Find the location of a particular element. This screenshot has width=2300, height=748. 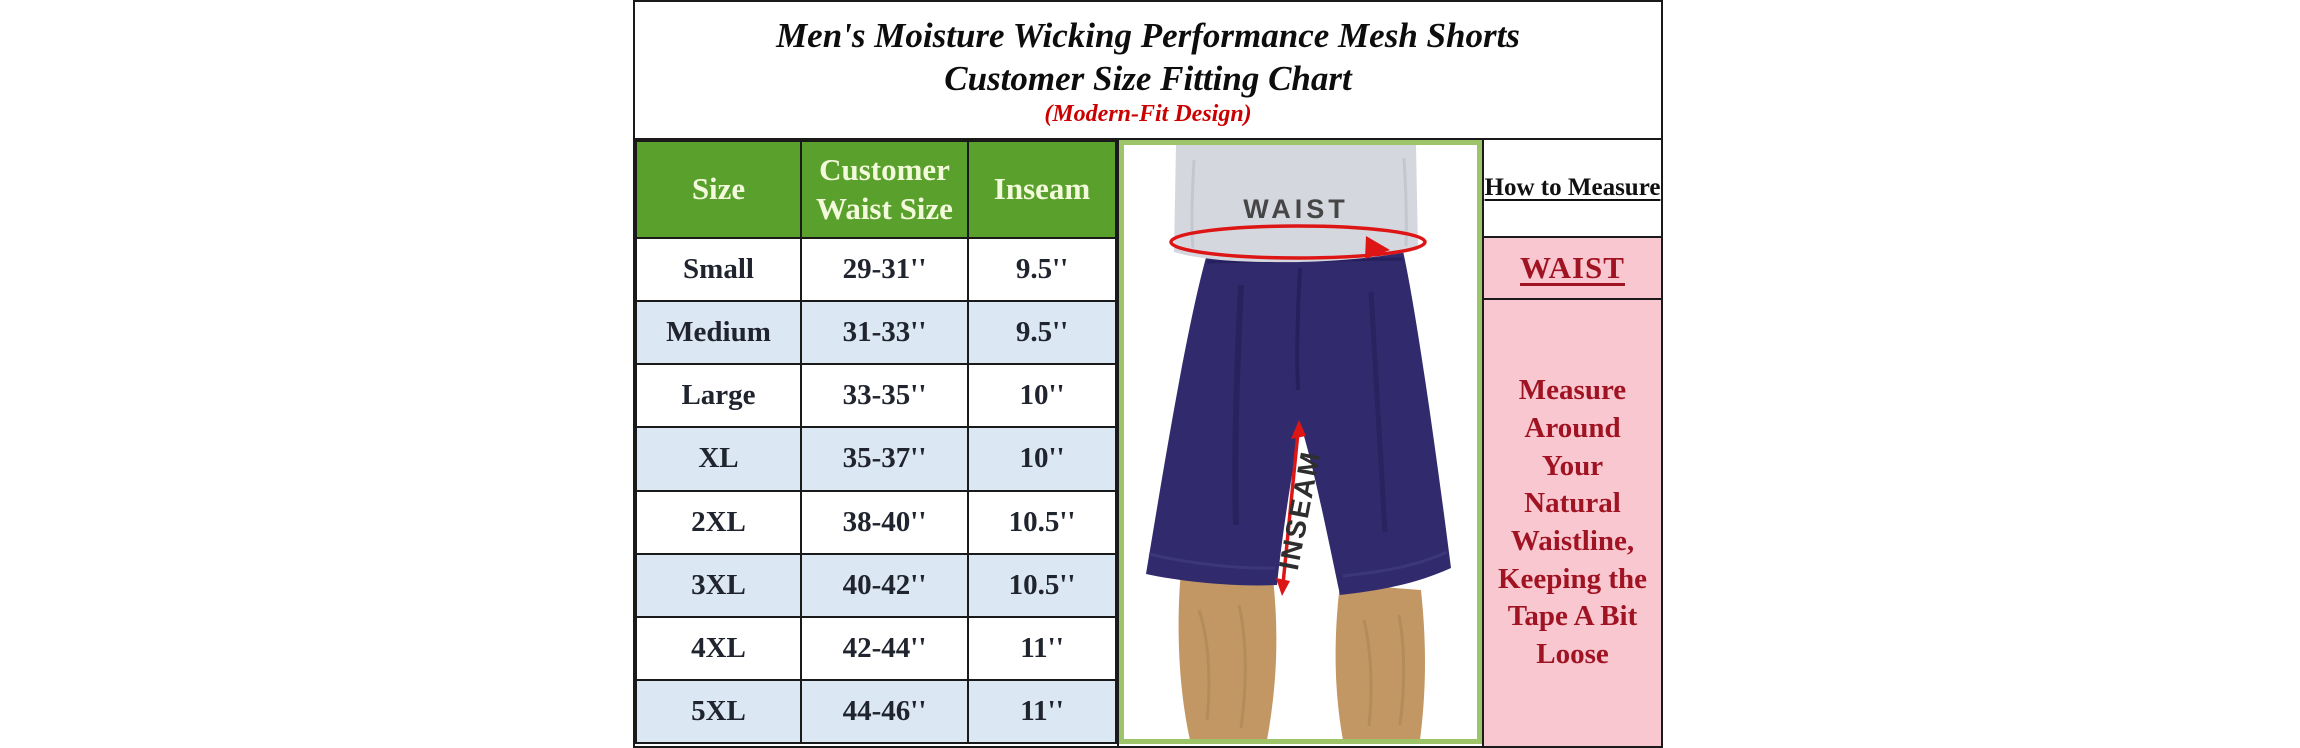

size-cell: Large is located at coordinates (718, 396).